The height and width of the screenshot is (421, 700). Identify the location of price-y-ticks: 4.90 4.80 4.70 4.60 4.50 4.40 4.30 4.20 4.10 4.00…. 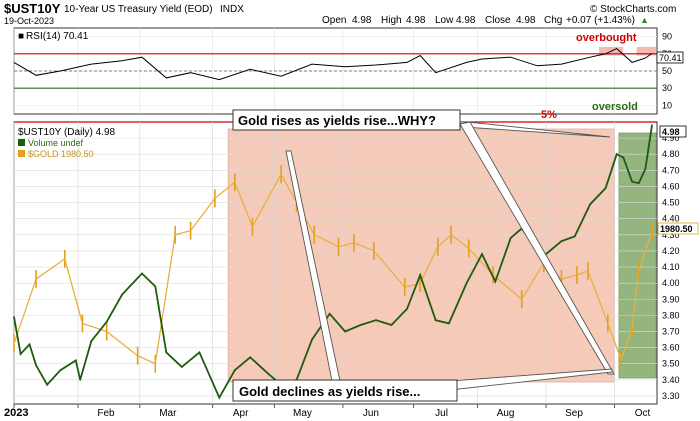
(671, 267).